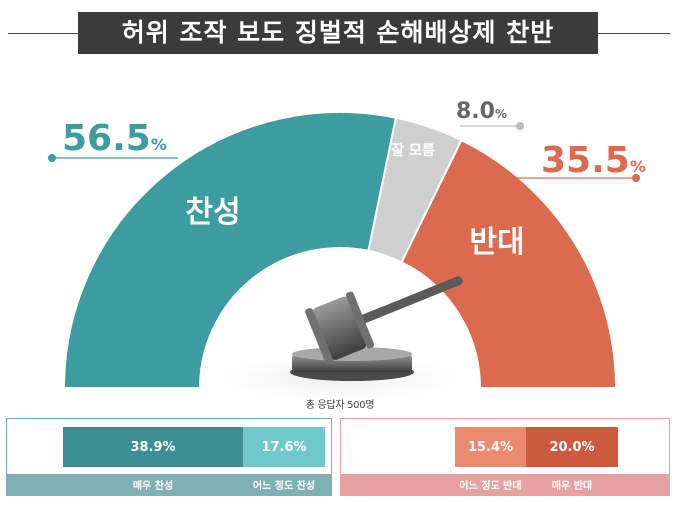 Image resolution: width=680 pixels, height=506 pixels. I want to click on strong-oppose-label: 매우 반대, so click(572, 486).